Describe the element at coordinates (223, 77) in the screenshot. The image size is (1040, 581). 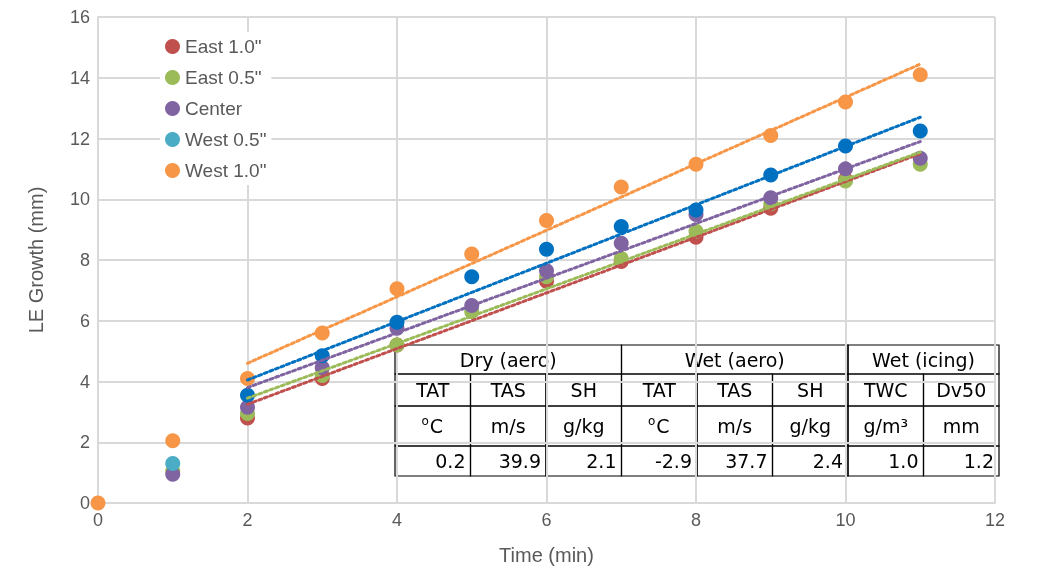
I see `legend-label: East 0.5"` at that location.